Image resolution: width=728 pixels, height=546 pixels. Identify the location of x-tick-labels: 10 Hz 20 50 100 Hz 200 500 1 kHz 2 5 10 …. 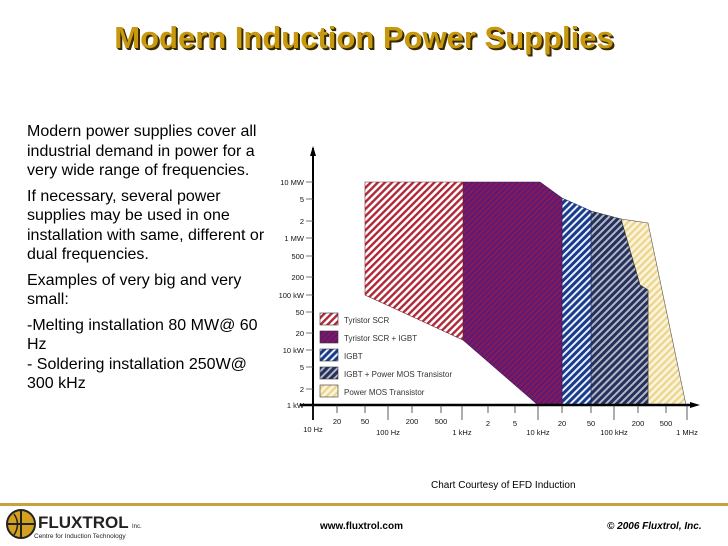
(500, 427).